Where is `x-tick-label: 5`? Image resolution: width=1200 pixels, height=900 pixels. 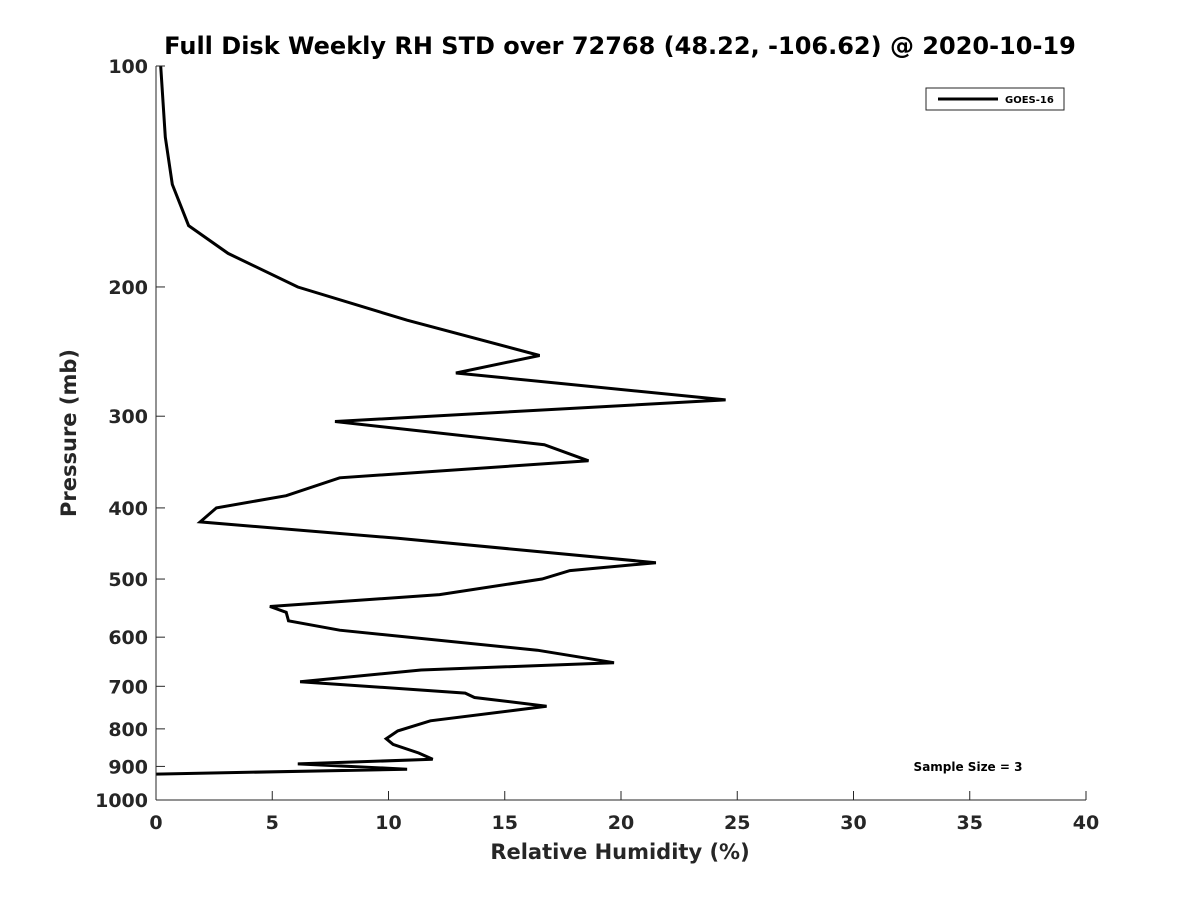 x-tick-label: 5 is located at coordinates (272, 823).